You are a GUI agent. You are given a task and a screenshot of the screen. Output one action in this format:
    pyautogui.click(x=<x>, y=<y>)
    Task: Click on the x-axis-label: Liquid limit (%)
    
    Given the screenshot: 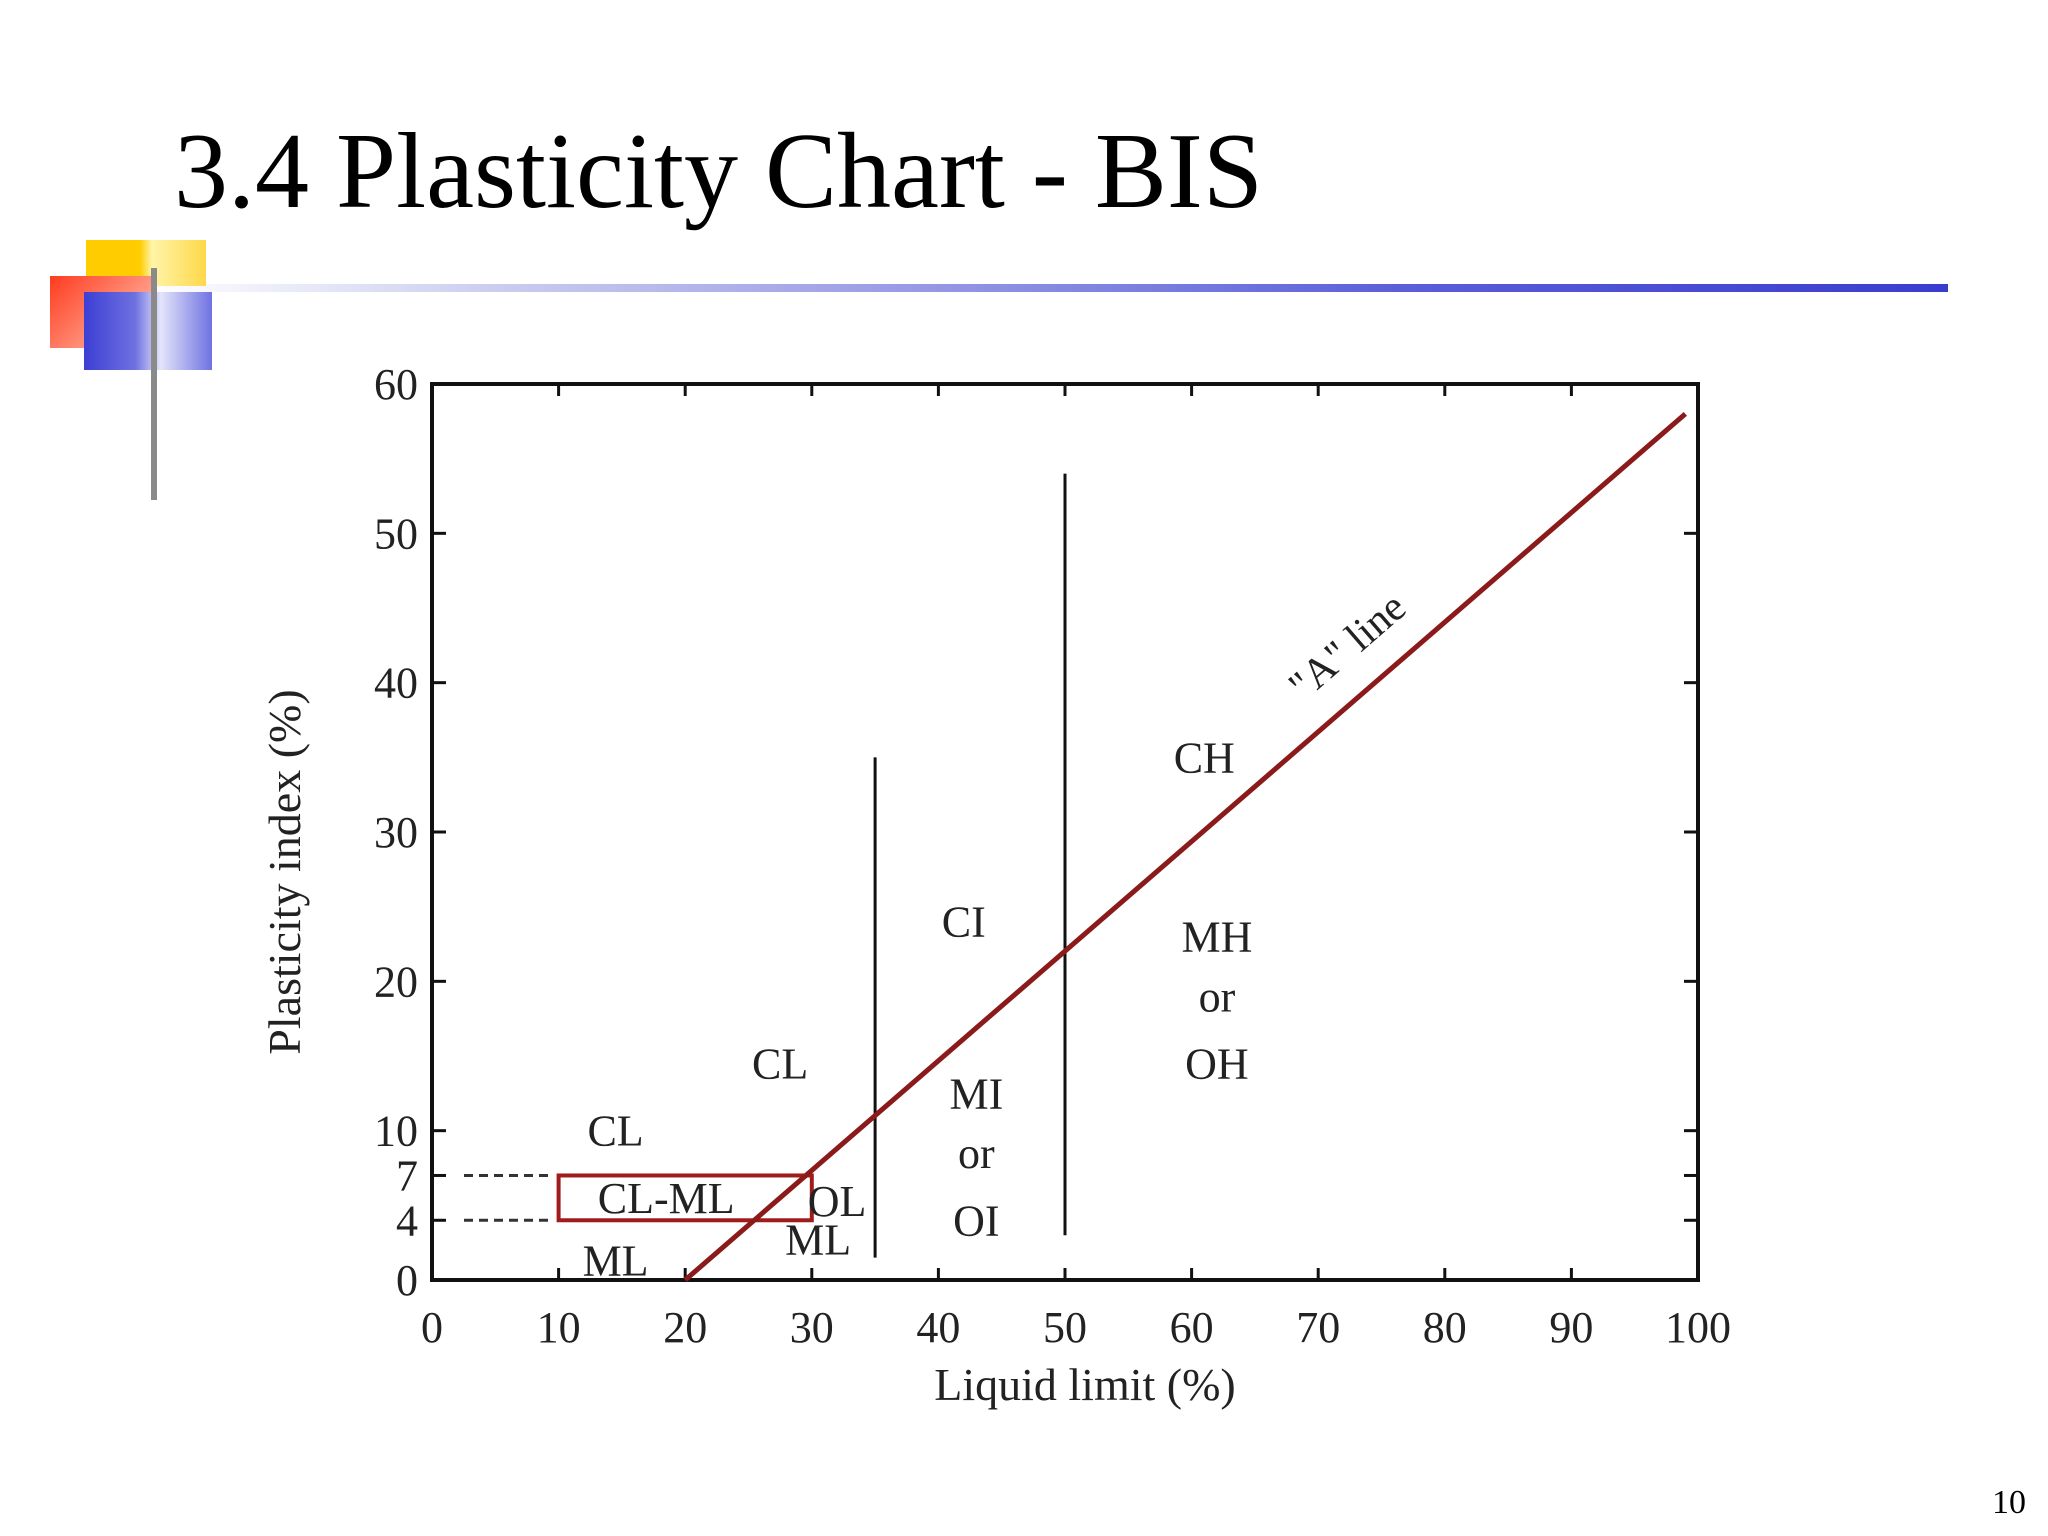 What is the action you would take?
    pyautogui.click(x=1085, y=1384)
    